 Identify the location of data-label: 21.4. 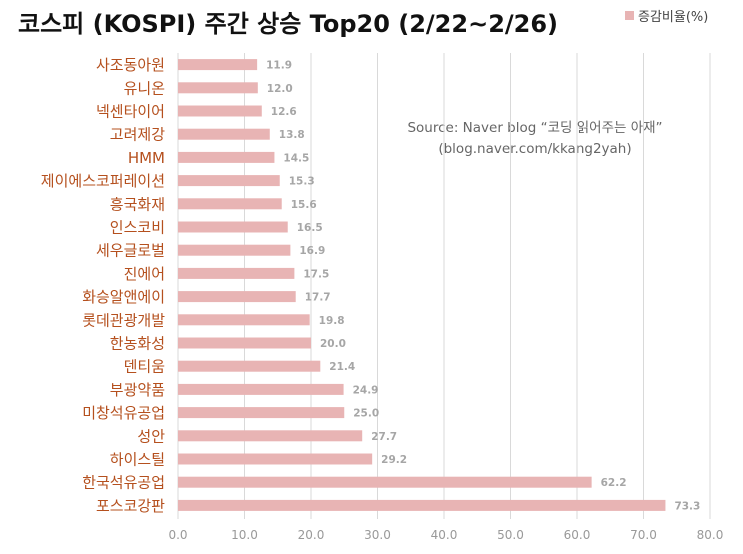
(342, 367).